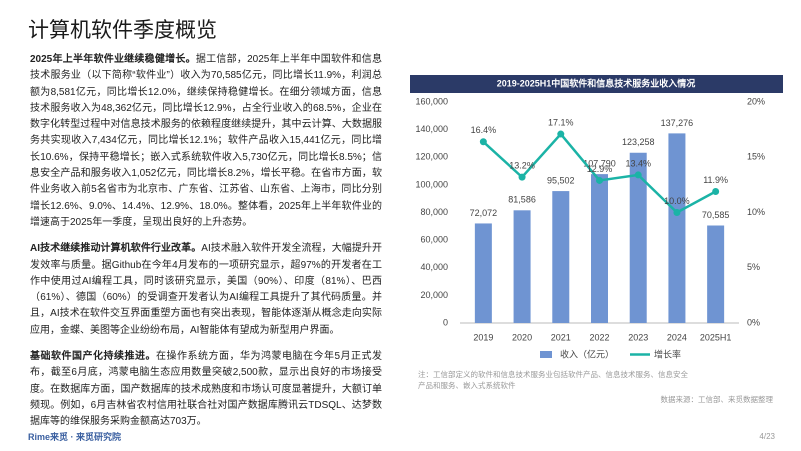 This screenshot has height=451, width=801. Describe the element at coordinates (75, 437) in the screenshot. I see `footer-brand: Rime来觅 · 来觅研究院` at that location.